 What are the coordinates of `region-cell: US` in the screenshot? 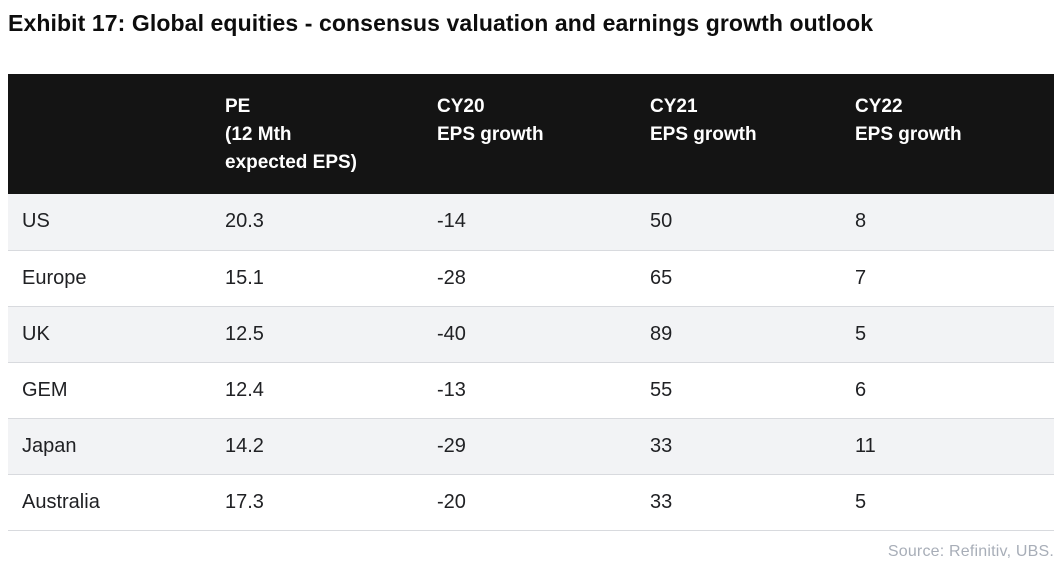 It's located at (109, 222).